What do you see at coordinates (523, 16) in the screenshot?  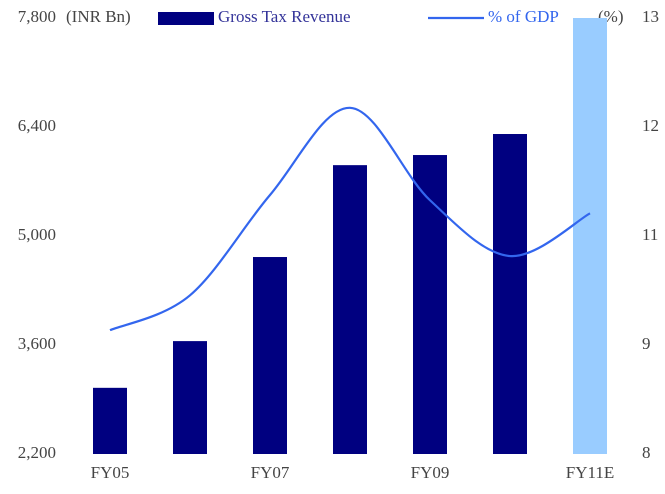 I see `legend-label: % of GDP` at bounding box center [523, 16].